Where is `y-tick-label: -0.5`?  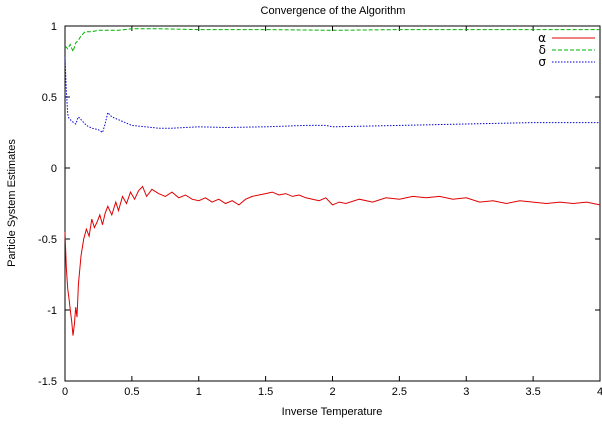
y-tick-label: -0.5 is located at coordinates (47, 240).